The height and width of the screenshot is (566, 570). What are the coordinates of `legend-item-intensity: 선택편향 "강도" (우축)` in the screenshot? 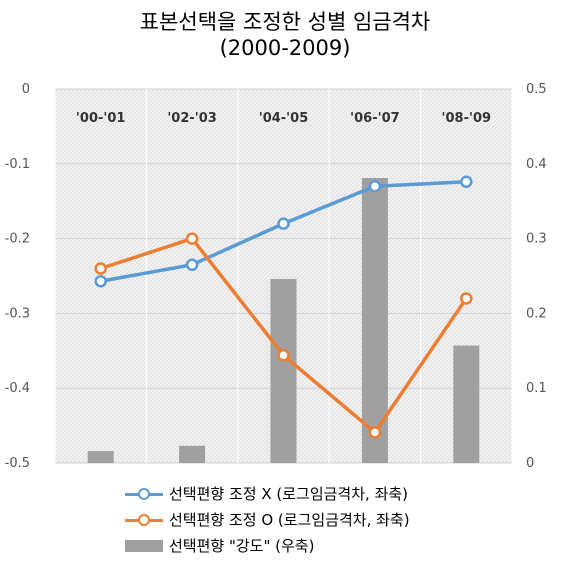 It's located at (219, 545).